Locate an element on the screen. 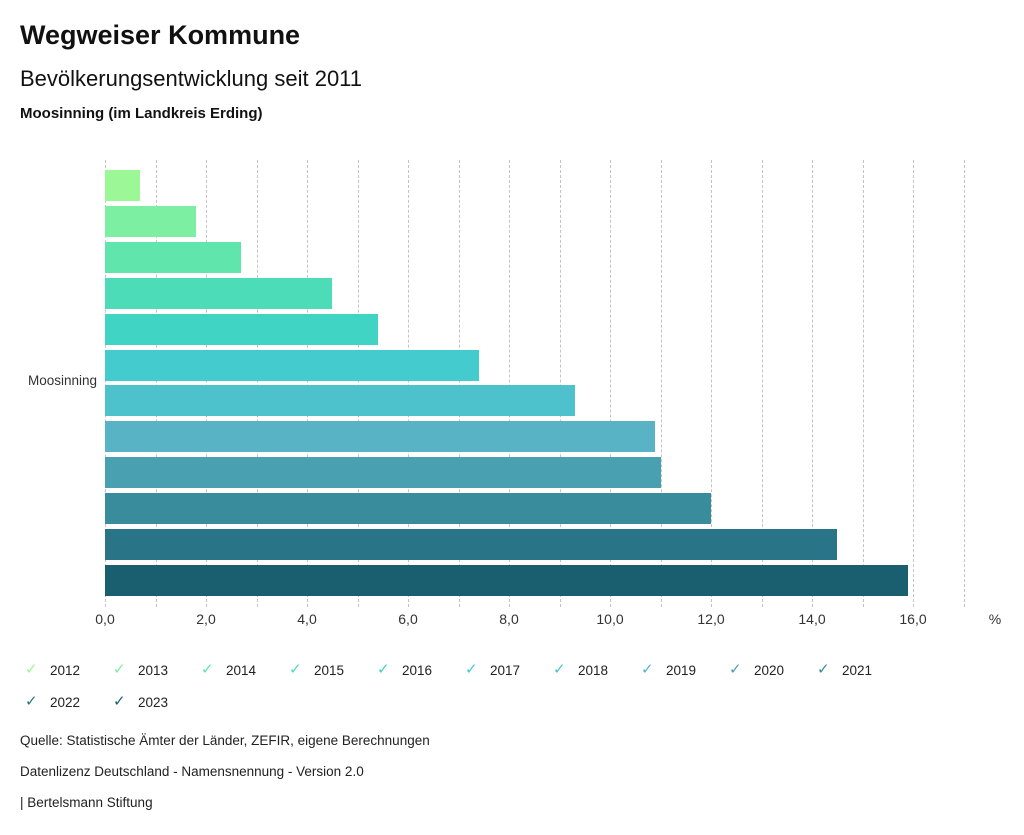  legend-item-2013: ✓ 2013 is located at coordinates (152, 670).